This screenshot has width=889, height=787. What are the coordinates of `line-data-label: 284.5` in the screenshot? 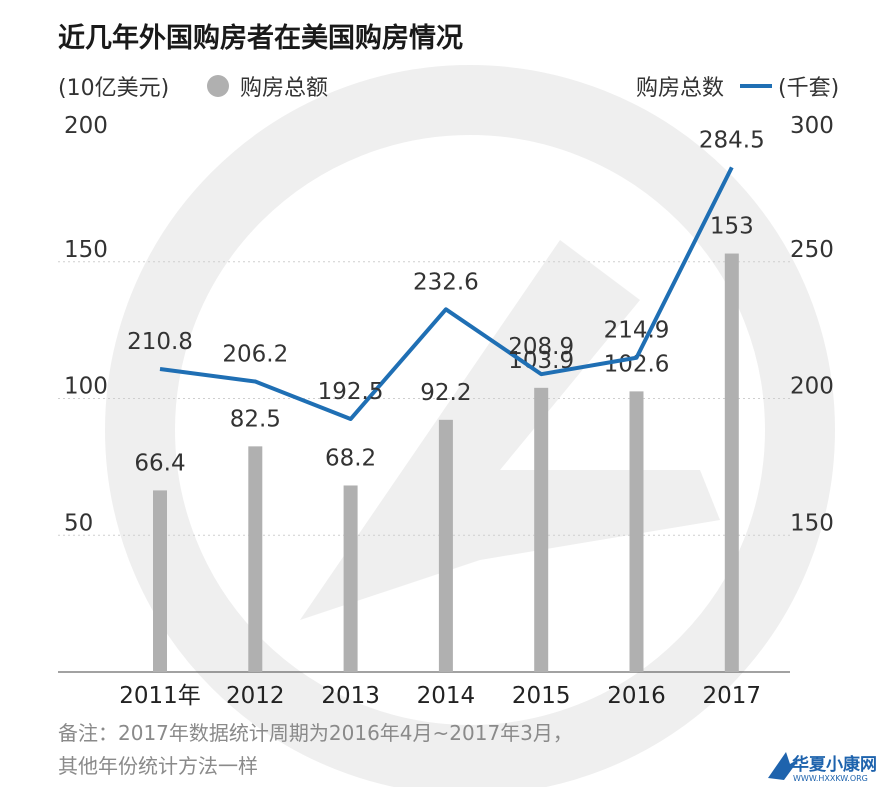 It's located at (732, 140).